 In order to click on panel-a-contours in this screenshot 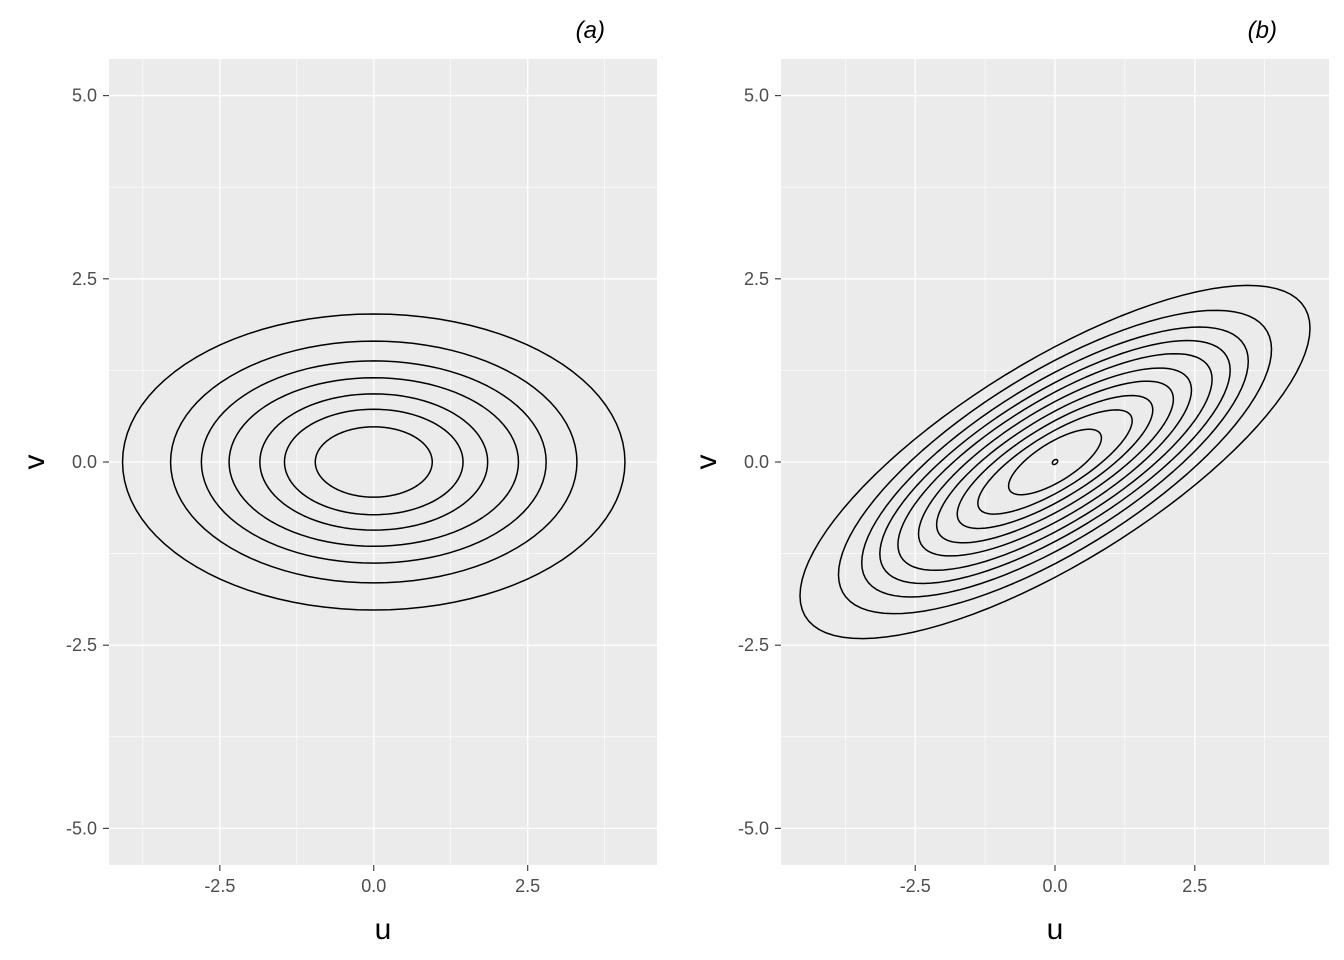, I will do `click(373, 462)`.